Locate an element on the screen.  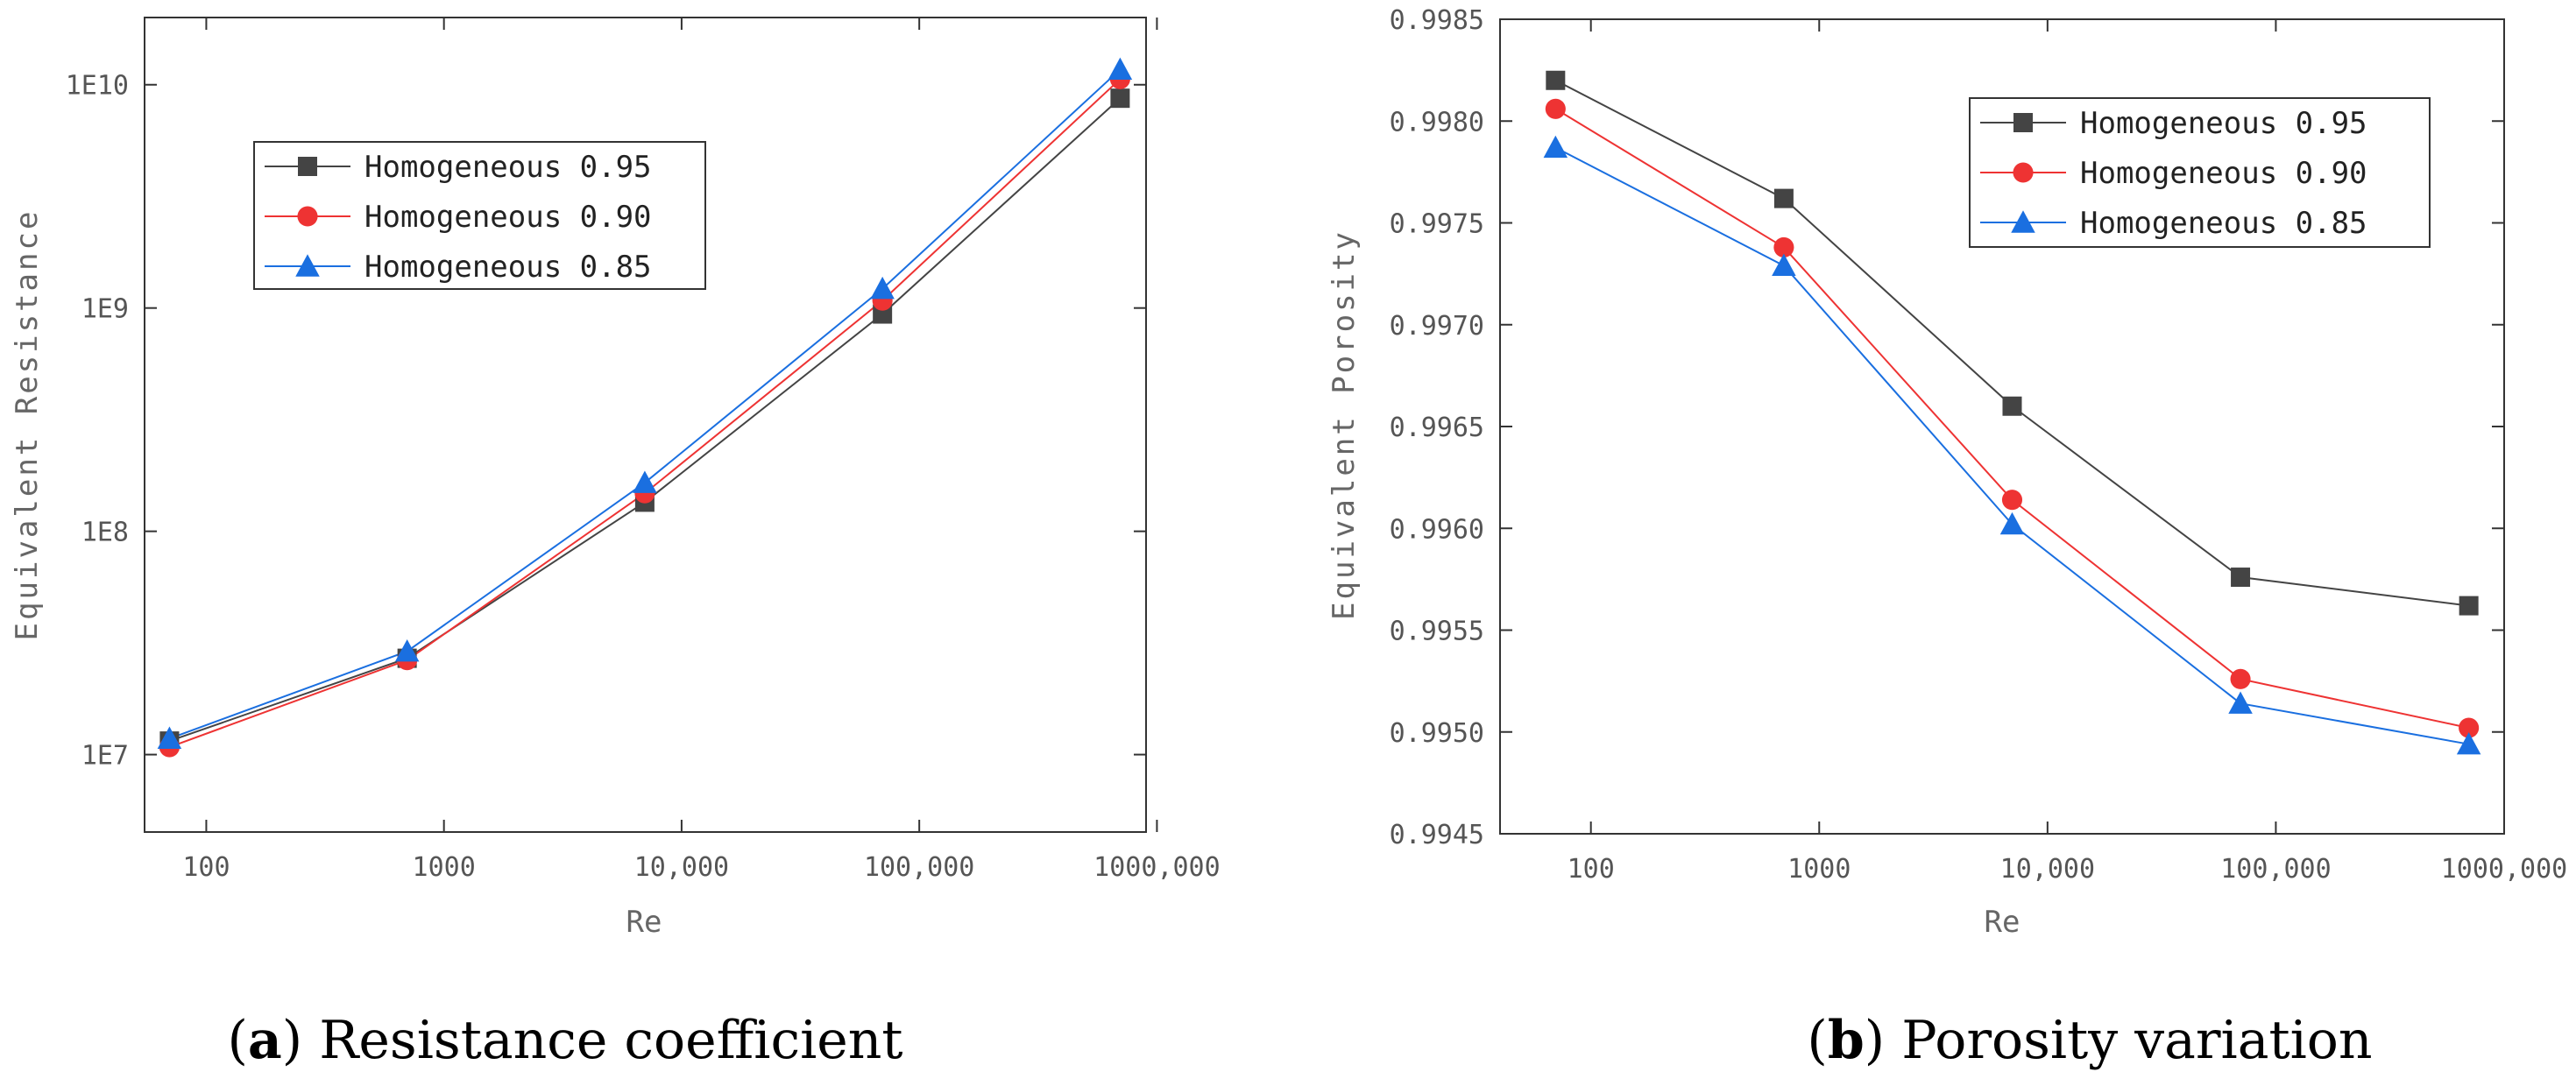
y-tick-label: 0.9965 is located at coordinates (1437, 428).